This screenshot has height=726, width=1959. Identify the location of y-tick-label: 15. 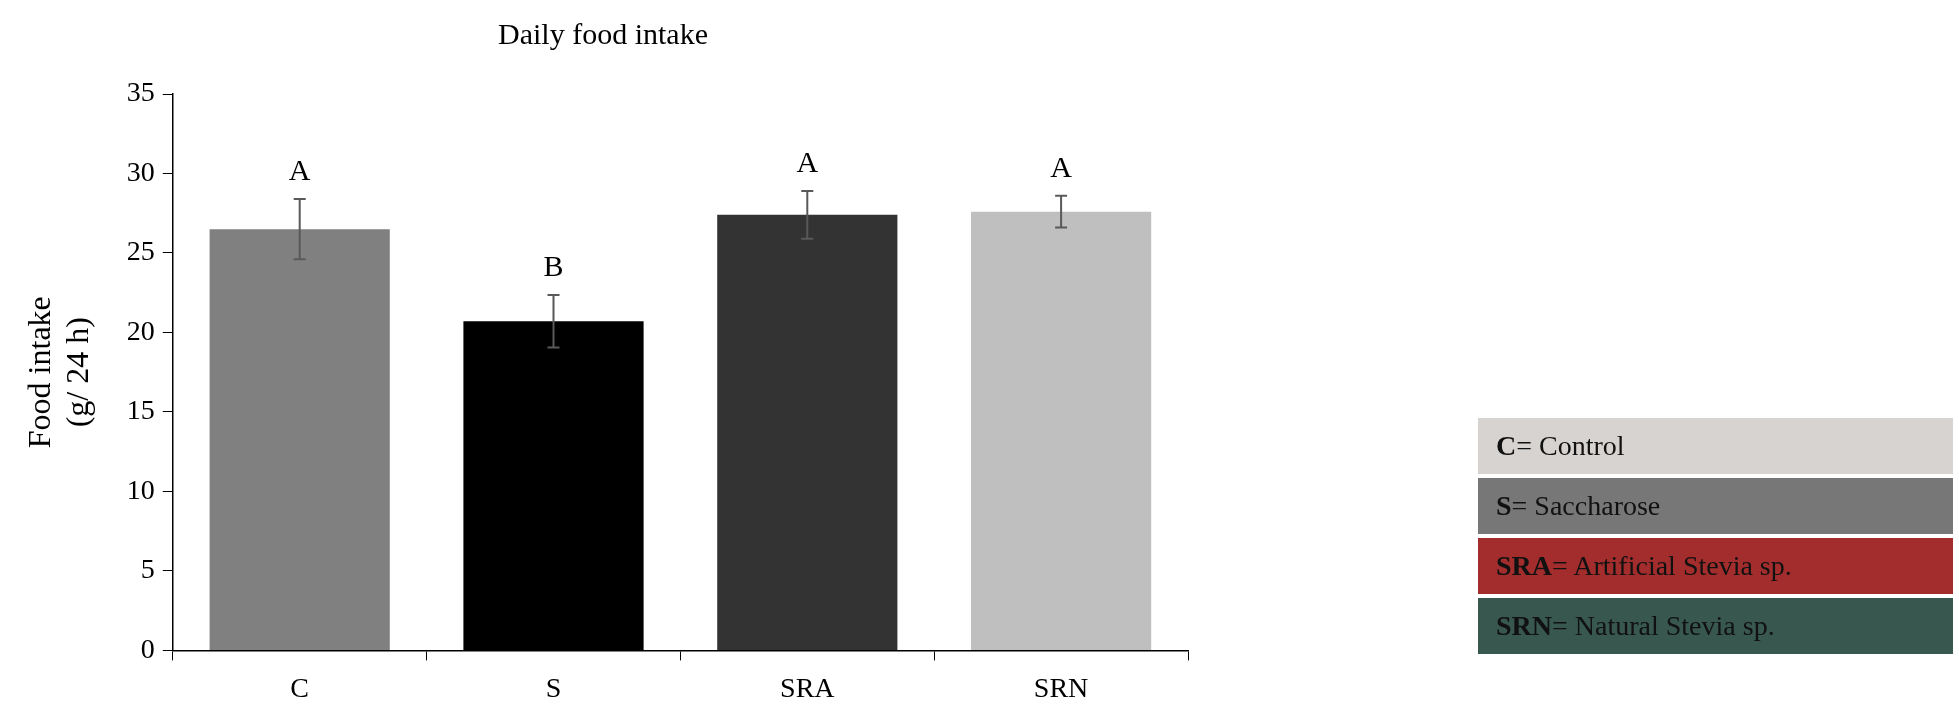
(140, 410).